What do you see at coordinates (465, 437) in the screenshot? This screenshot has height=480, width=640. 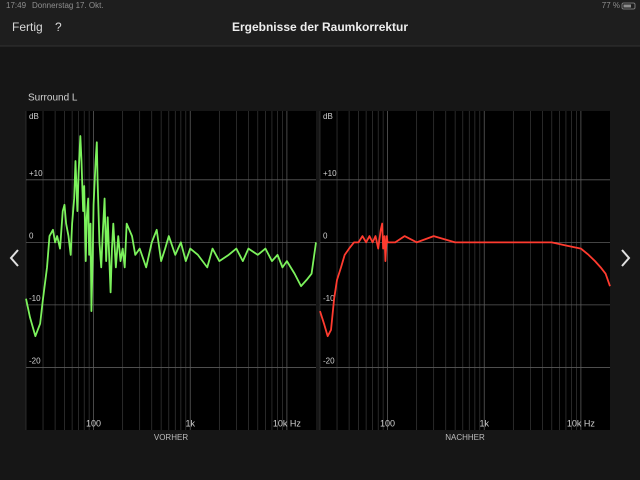 I see `chart-caption: NACHHER` at bounding box center [465, 437].